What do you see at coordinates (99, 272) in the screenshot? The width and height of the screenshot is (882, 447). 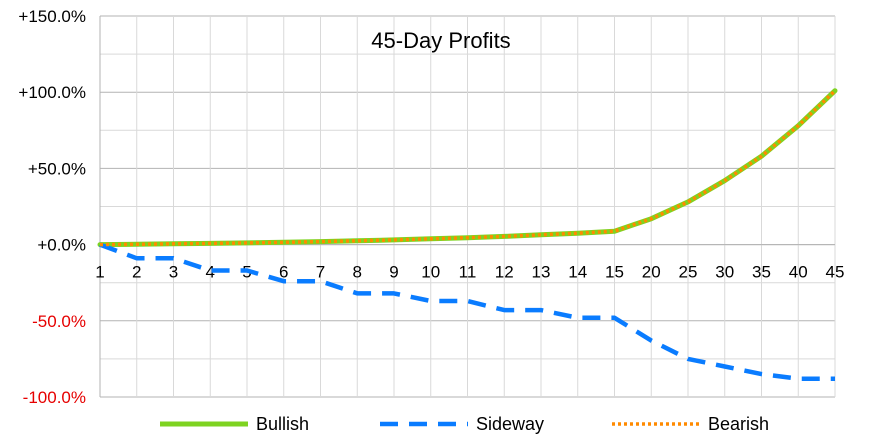 I see `x-tick-label: 1` at bounding box center [99, 272].